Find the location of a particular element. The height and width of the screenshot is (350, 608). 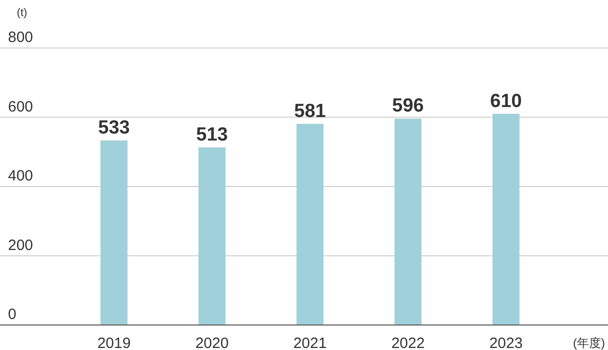

data-label: 533 is located at coordinates (114, 127).